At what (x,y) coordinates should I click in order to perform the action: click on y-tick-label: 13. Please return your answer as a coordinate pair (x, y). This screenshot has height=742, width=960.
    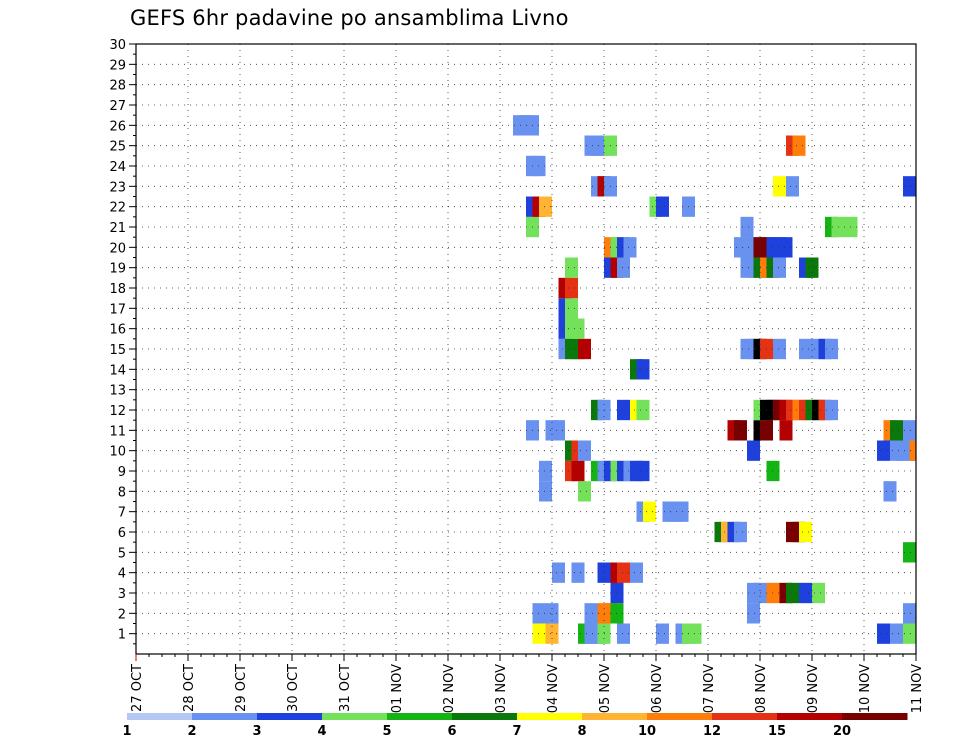
    Looking at the image, I should click on (117, 391).